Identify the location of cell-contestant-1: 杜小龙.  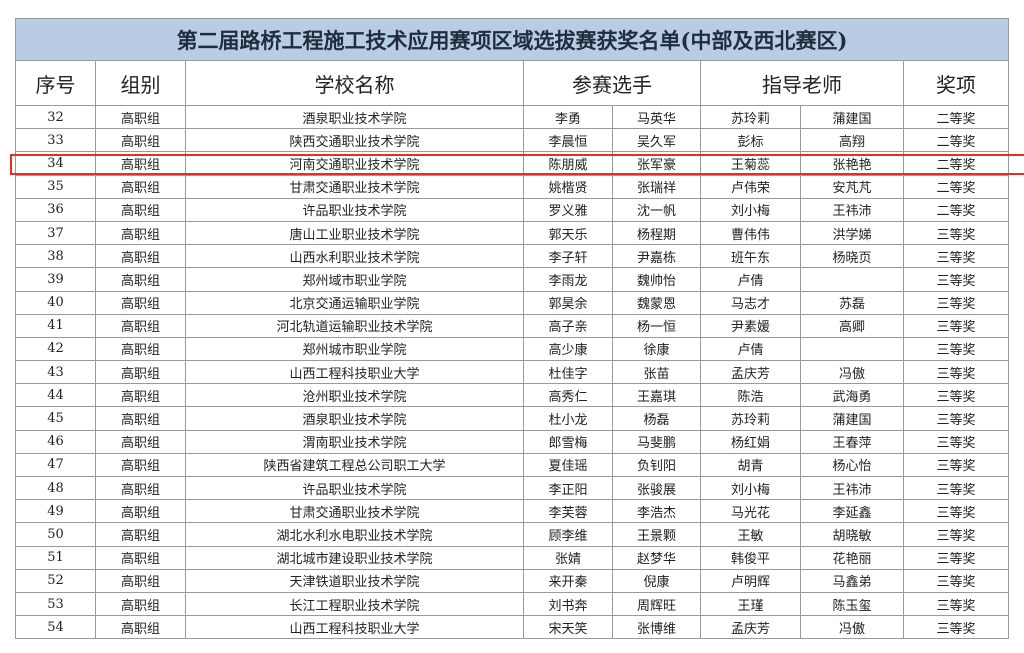
(568, 418).